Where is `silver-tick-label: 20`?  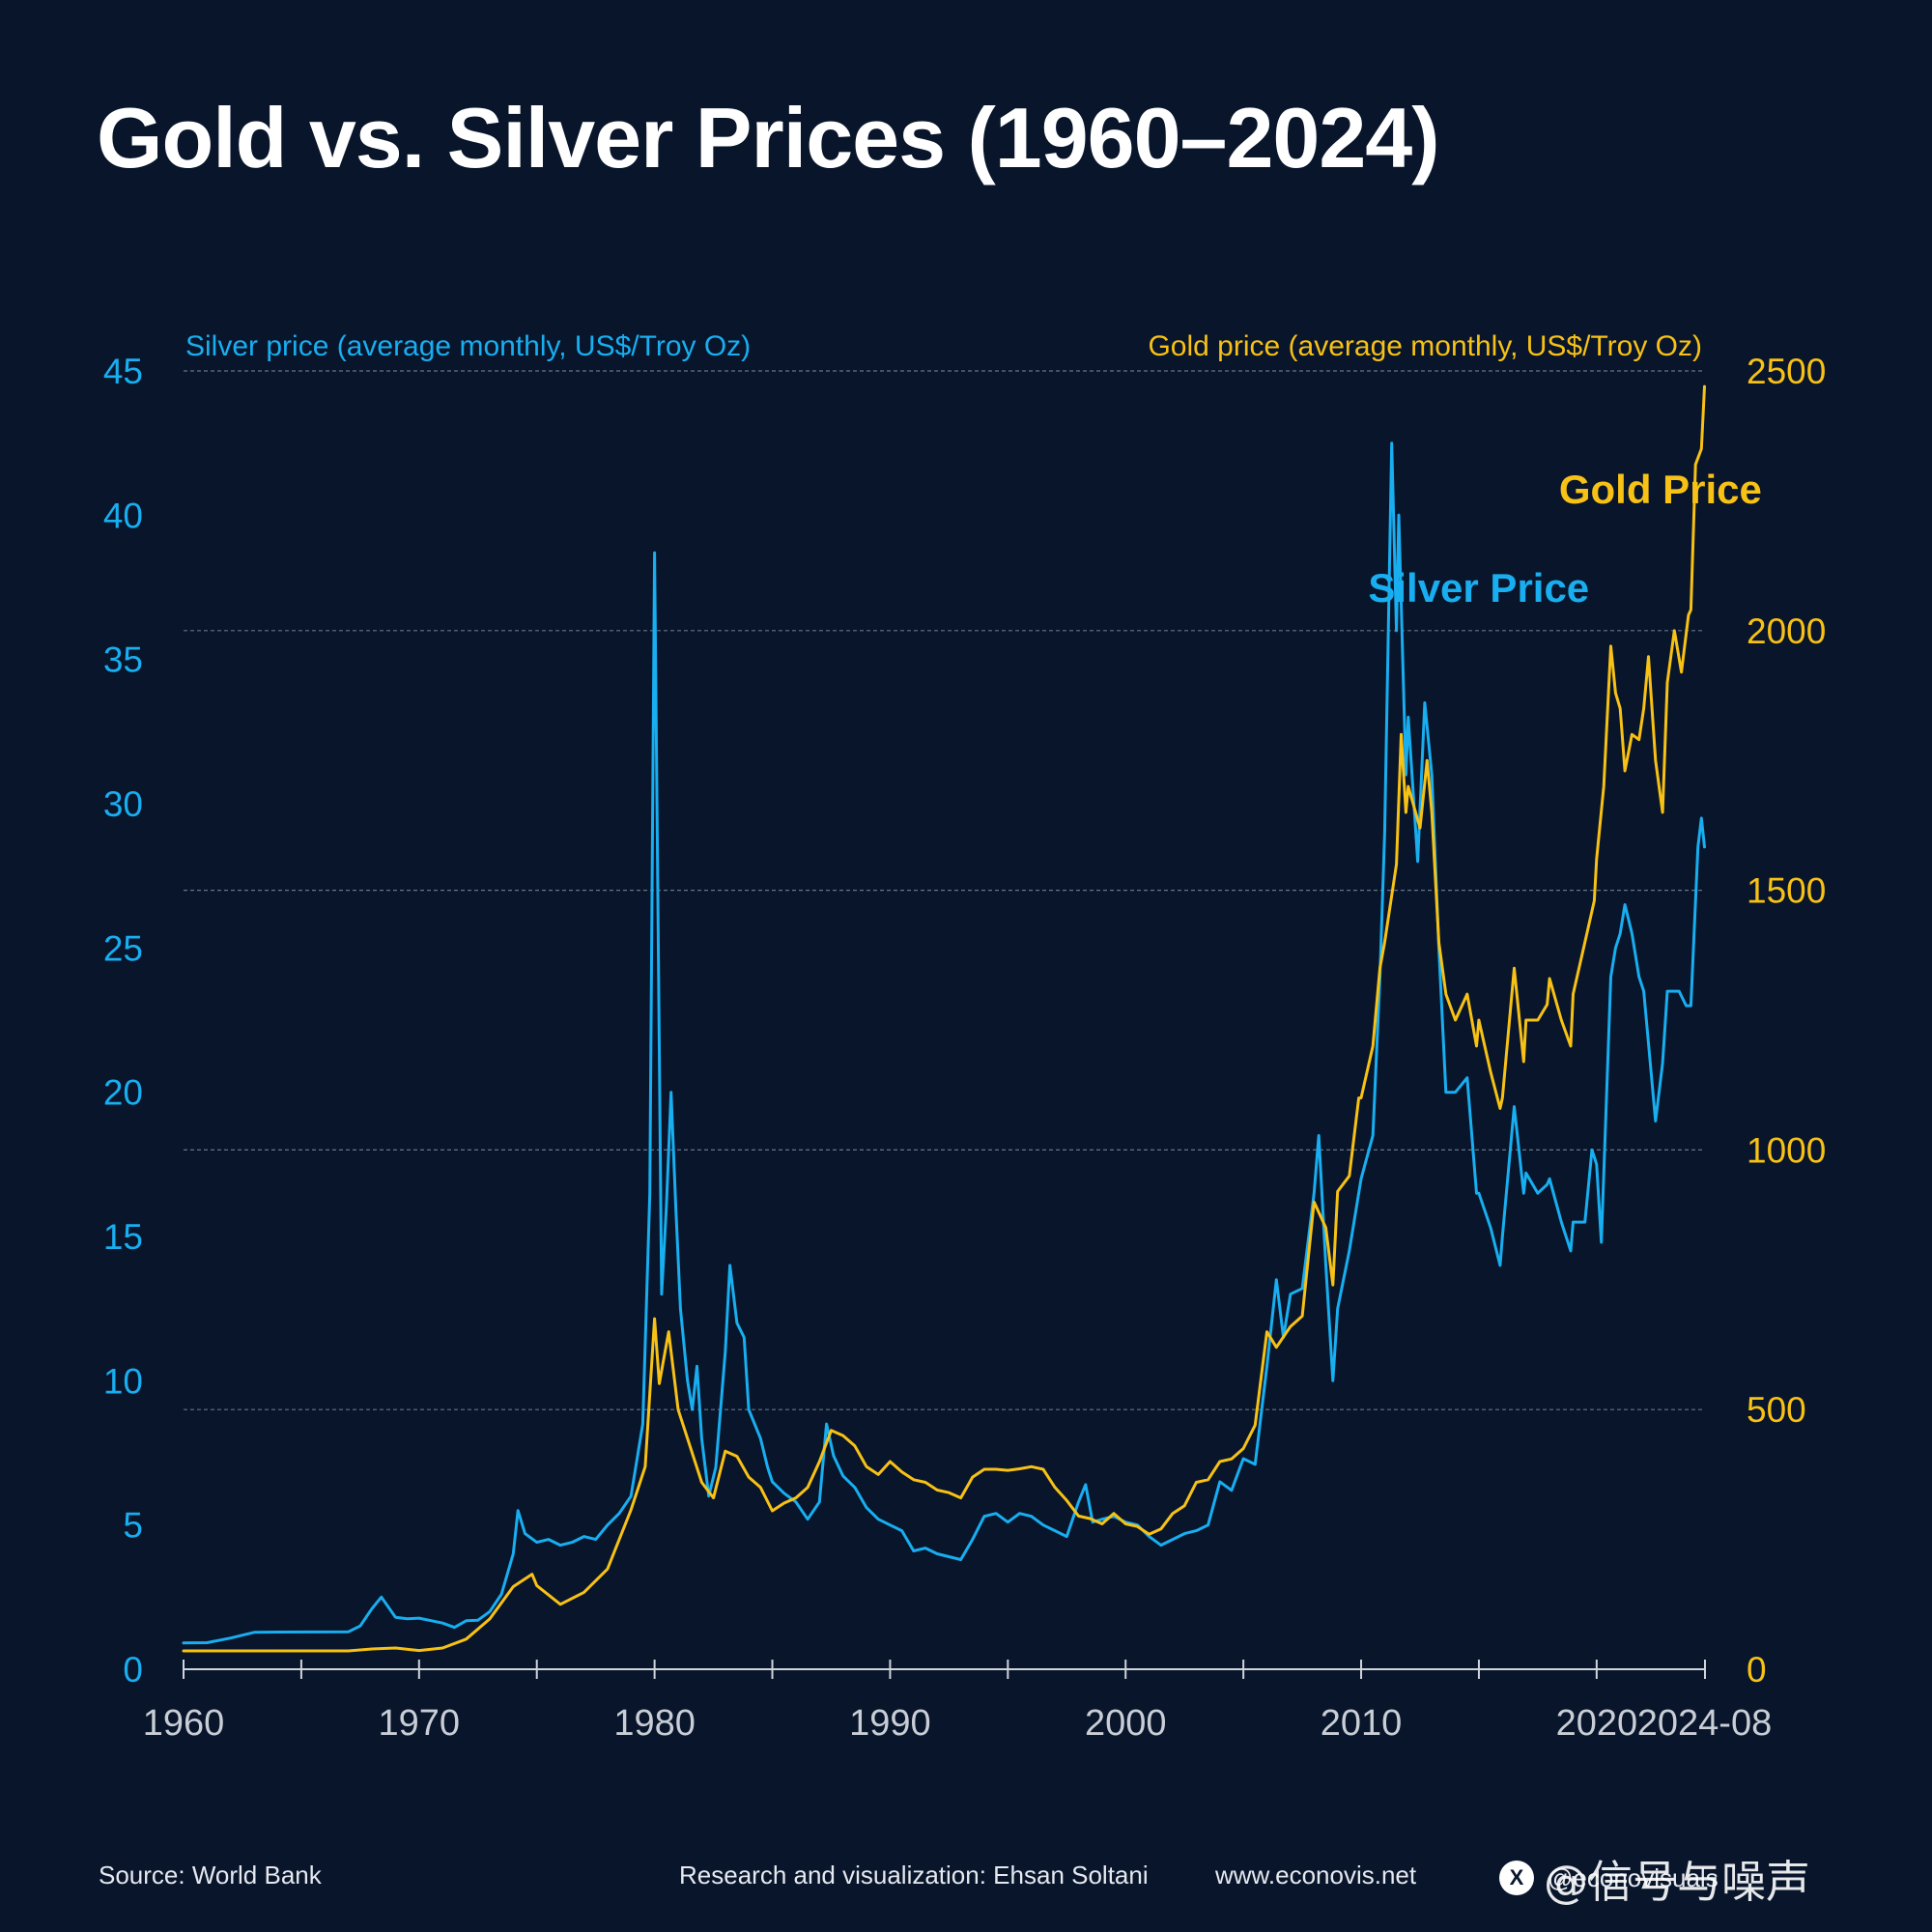 silver-tick-label: 20 is located at coordinates (123, 1093).